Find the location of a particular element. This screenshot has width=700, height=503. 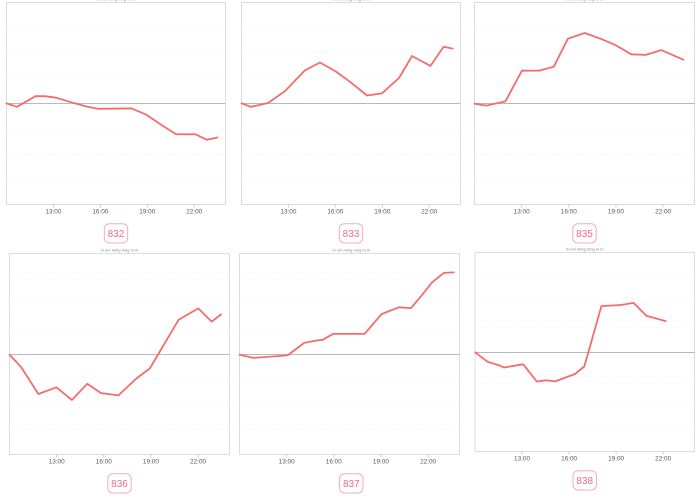

svg-text: 835 is located at coordinates (584, 234).